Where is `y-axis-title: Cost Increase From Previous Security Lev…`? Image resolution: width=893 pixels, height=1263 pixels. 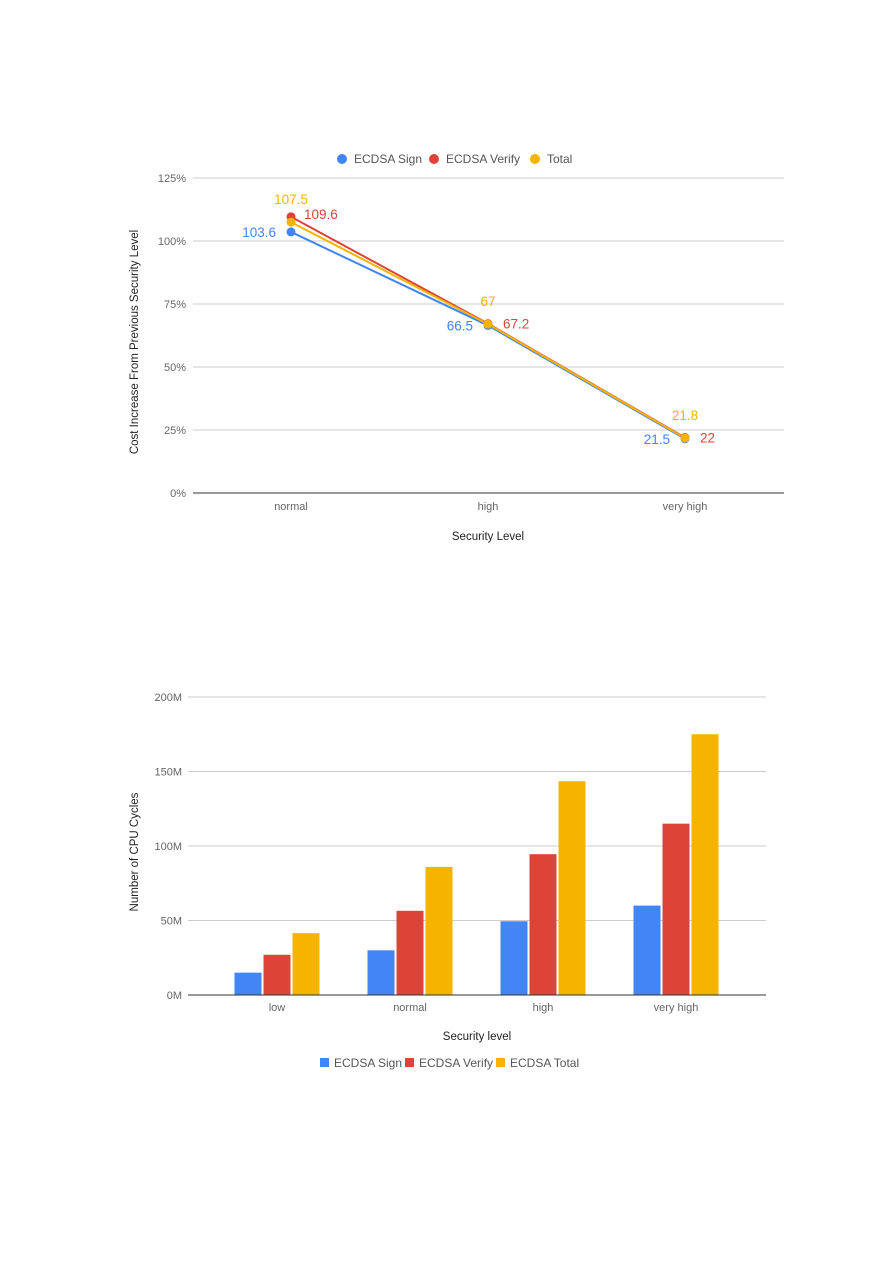 y-axis-title: Cost Increase From Previous Security Lev… is located at coordinates (135, 342).